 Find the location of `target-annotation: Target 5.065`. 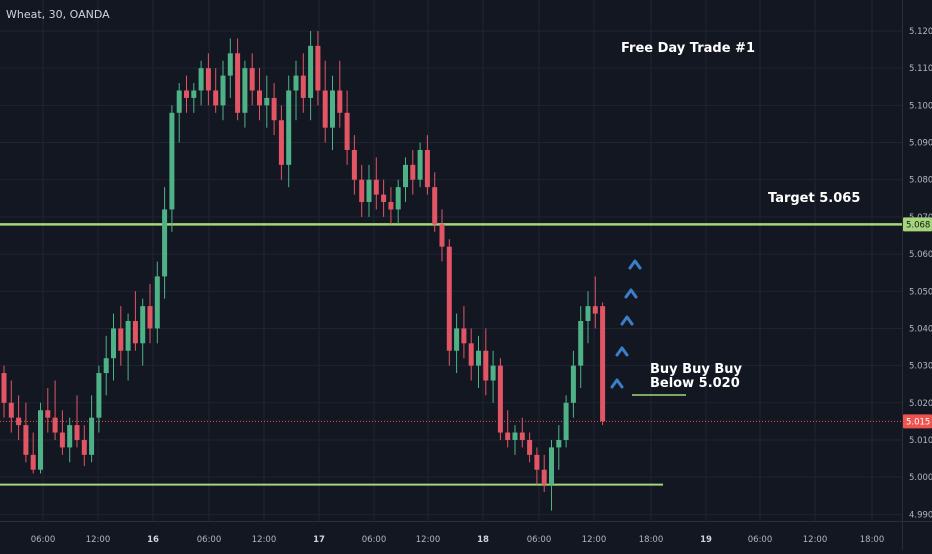

target-annotation: Target 5.065 is located at coordinates (814, 198).